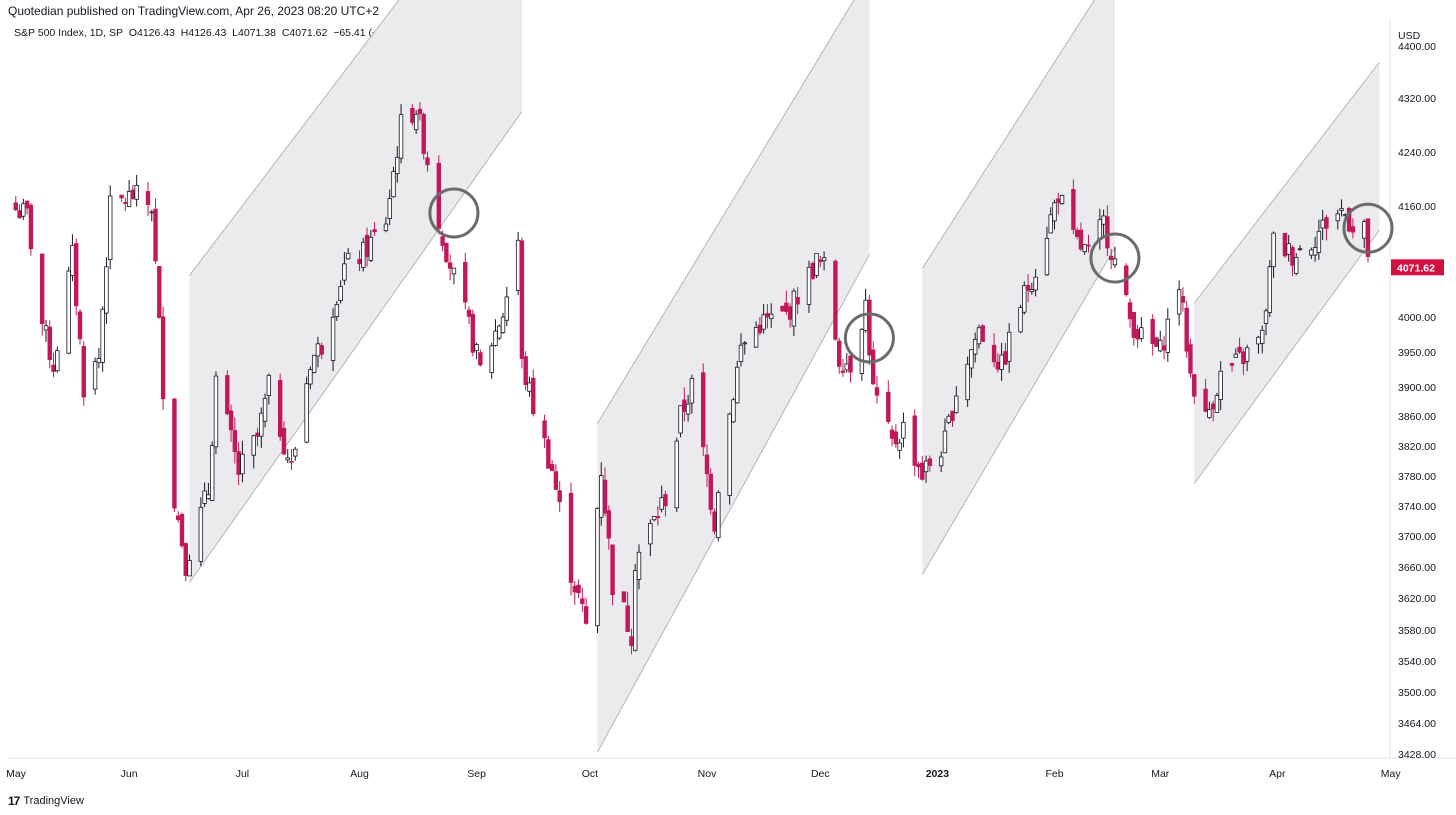  Describe the element at coordinates (203, 33) in the screenshot. I see `legend-high: H4126.43` at that location.